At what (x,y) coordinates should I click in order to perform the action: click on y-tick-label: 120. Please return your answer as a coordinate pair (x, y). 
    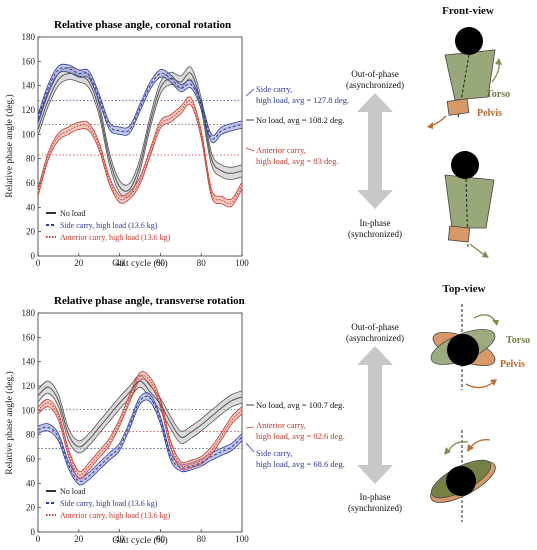
    Looking at the image, I should click on (29, 386).